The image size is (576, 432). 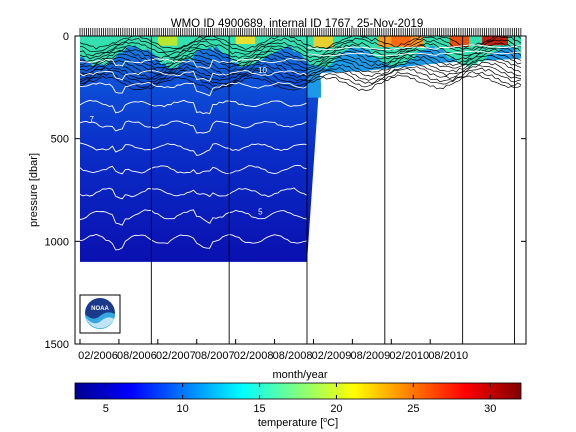 What do you see at coordinates (91, 119) in the screenshot?
I see `contour-label: 7` at bounding box center [91, 119].